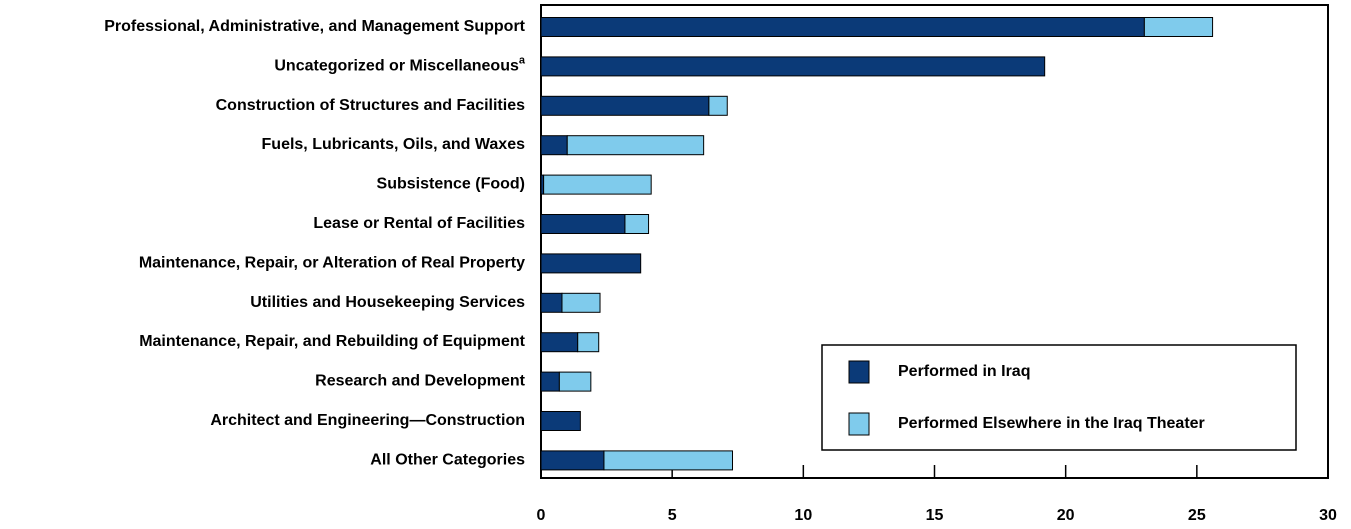 The height and width of the screenshot is (529, 1351). Describe the element at coordinates (1066, 515) in the screenshot. I see `x-tick-label: 20` at that location.